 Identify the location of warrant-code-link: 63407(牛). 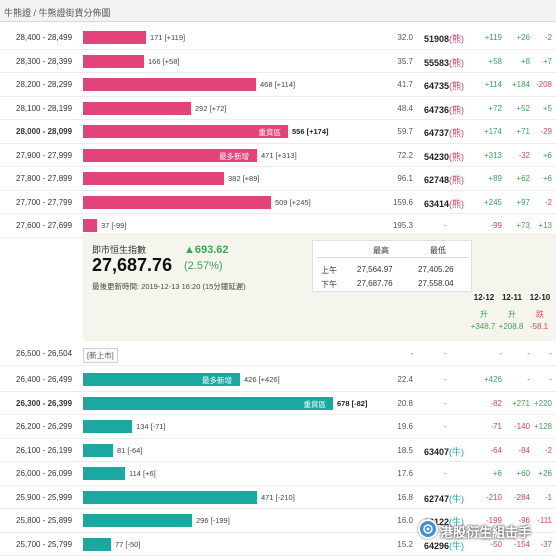
(444, 451).